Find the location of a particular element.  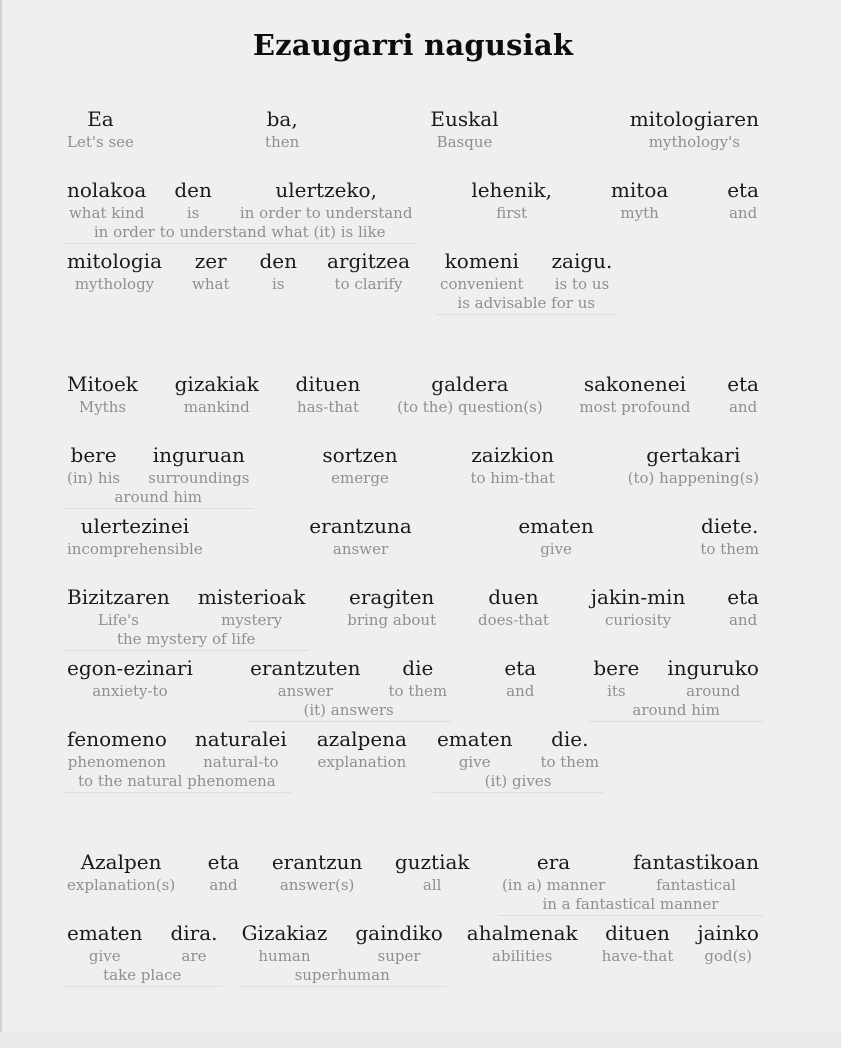

word-unit: Ea Let's see is located at coordinates (100, 129).